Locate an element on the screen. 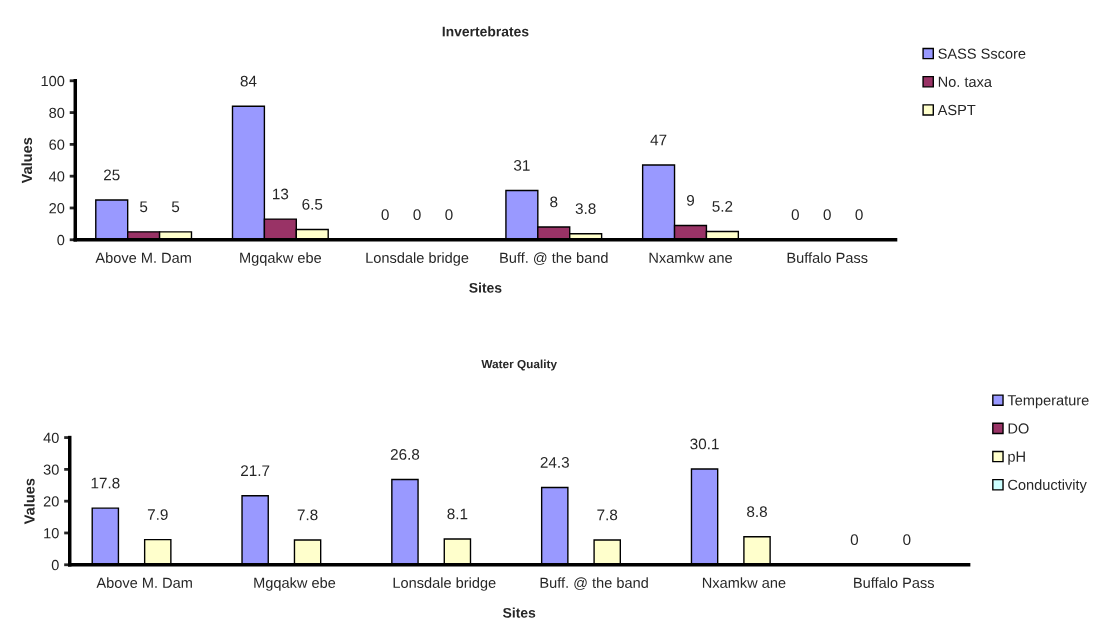 The image size is (1107, 636). data-label: 8.1 is located at coordinates (457, 514).